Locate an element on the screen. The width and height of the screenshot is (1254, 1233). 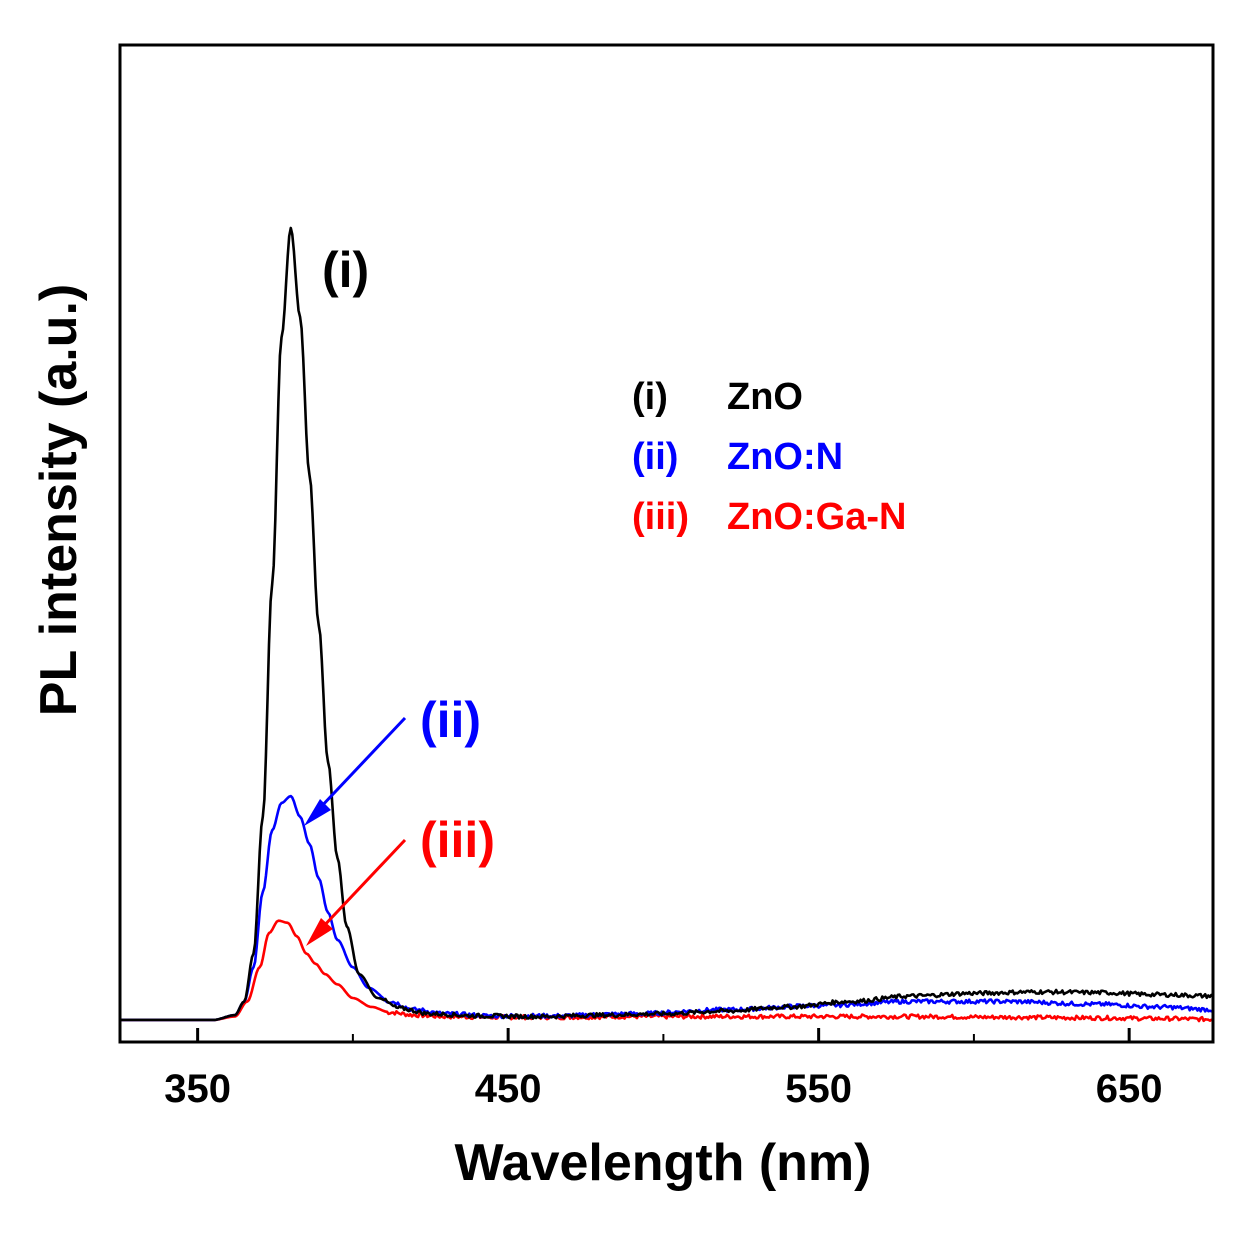
legend-marker-ii: (ii) is located at coordinates (655, 457).